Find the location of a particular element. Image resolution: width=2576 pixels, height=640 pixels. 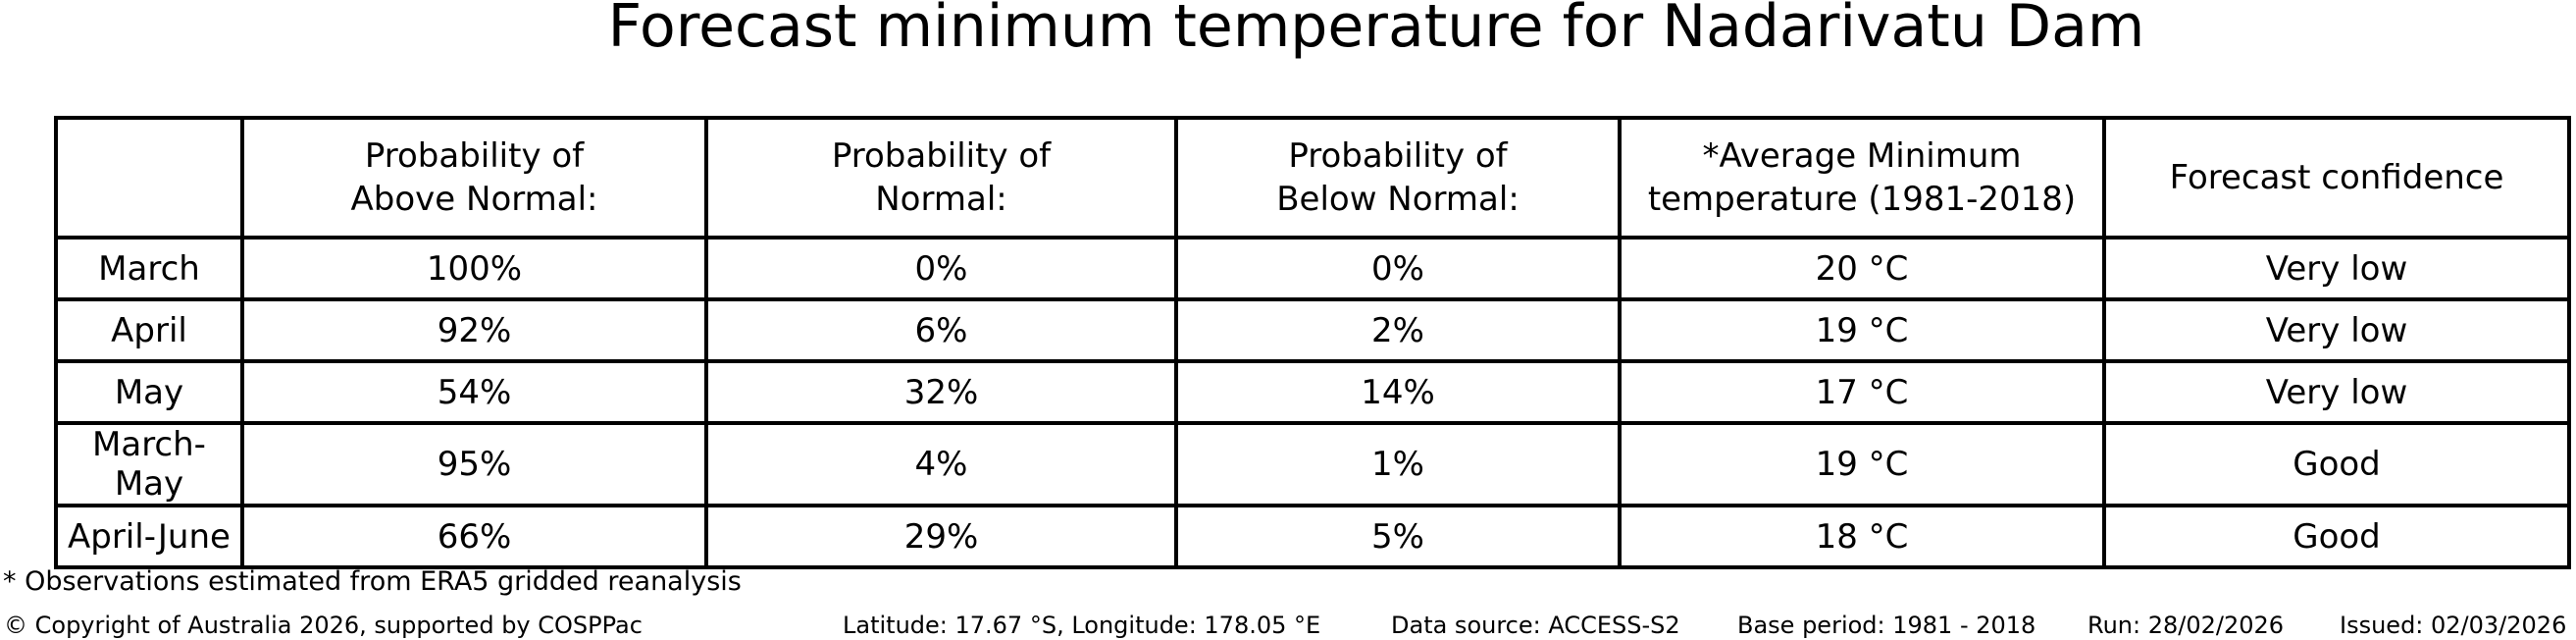

column-header-above-normal: Probability of Above Normal: is located at coordinates (474, 178).